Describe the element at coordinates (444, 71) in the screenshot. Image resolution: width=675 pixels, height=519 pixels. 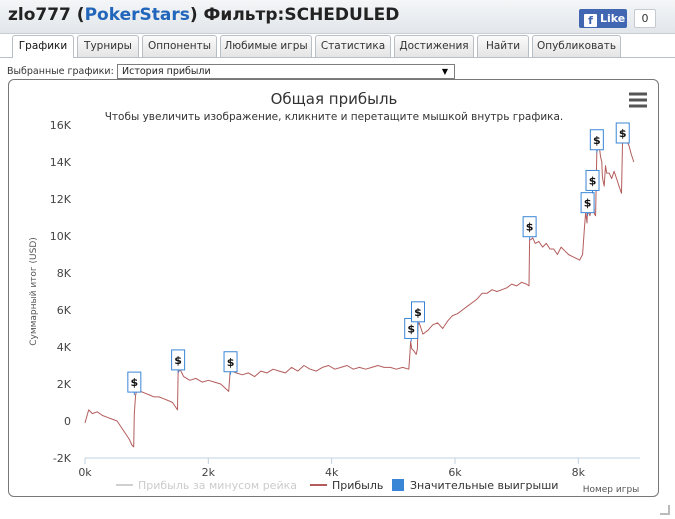
I see `dropdown-arrow-icon: ▼` at that location.